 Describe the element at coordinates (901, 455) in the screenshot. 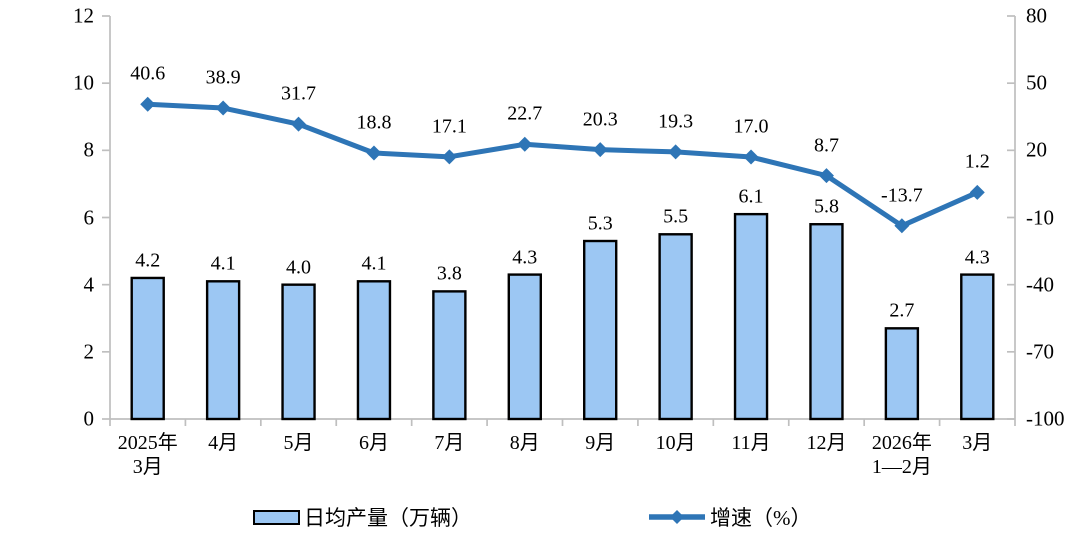

I see `x-axis-label: 2026年 1—2月` at that location.